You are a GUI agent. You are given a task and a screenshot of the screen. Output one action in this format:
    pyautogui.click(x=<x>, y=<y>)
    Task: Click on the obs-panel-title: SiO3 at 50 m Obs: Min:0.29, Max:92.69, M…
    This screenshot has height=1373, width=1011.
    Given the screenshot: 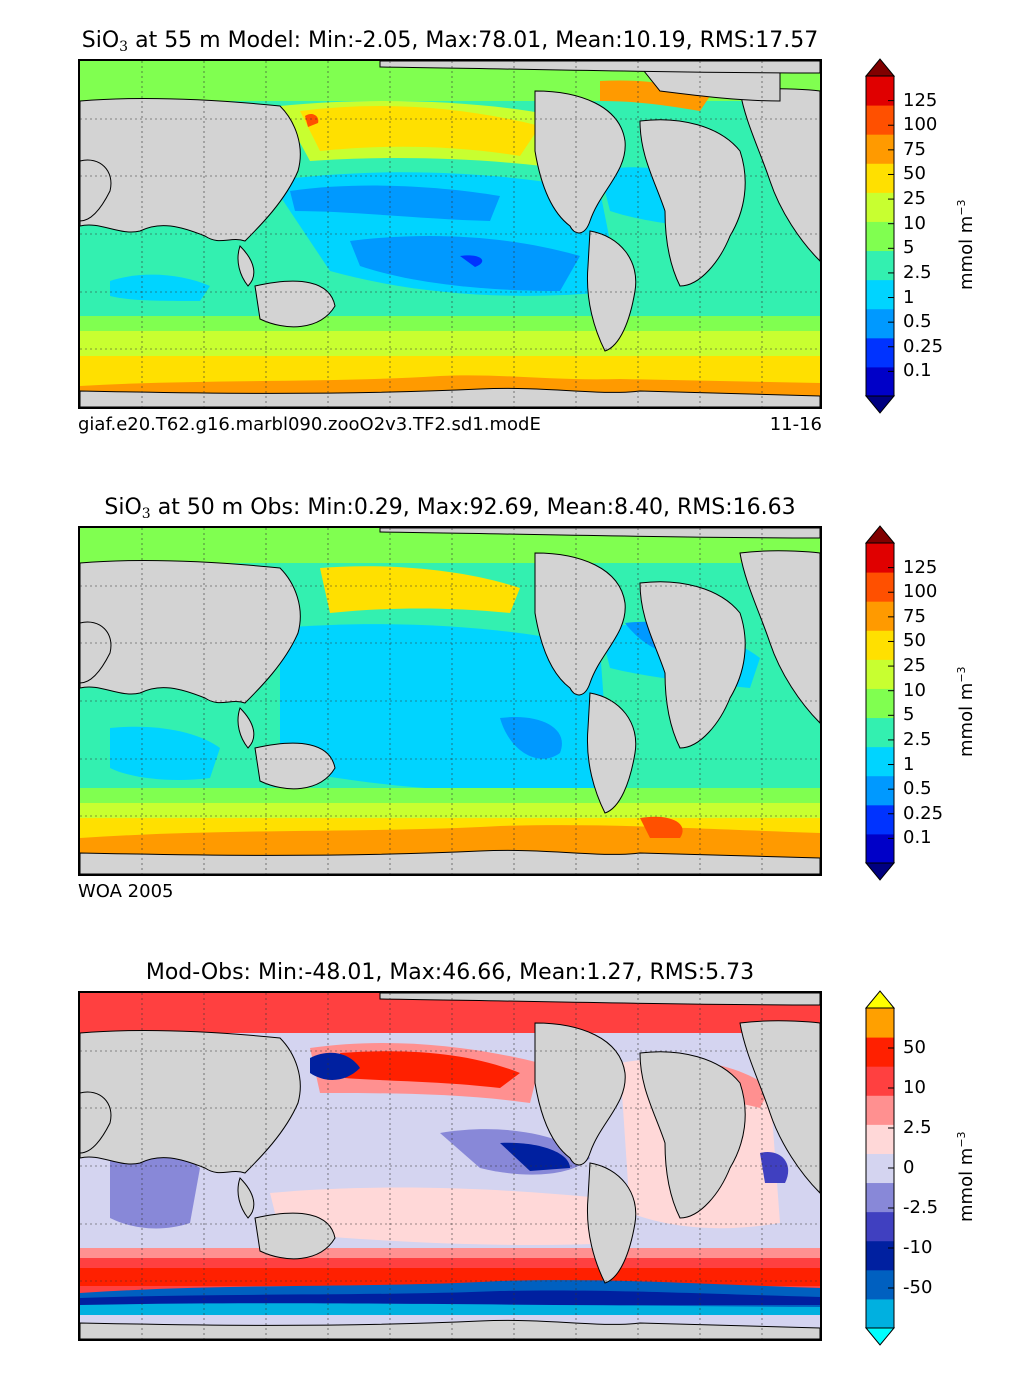 What is the action you would take?
    pyautogui.click(x=450, y=508)
    